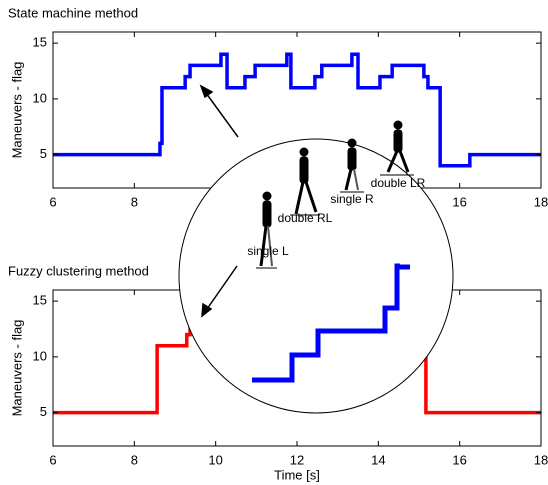 The width and height of the screenshot is (548, 485). Describe the element at coordinates (268, 251) in the screenshot. I see `inset-label: single L` at that location.